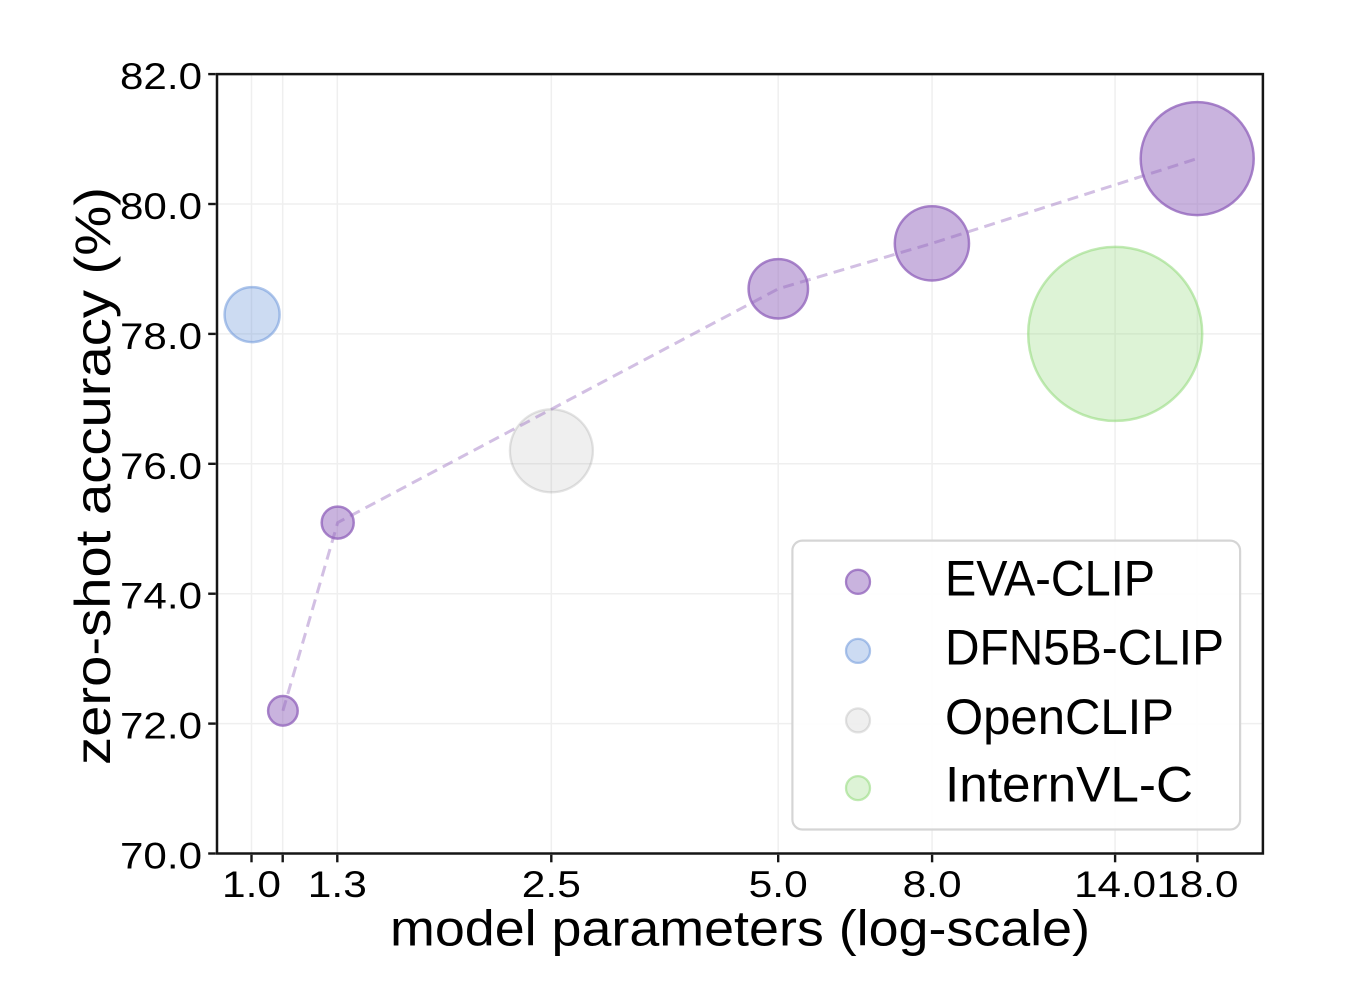  I want to click on svg-text: 76.0, so click(161, 466).